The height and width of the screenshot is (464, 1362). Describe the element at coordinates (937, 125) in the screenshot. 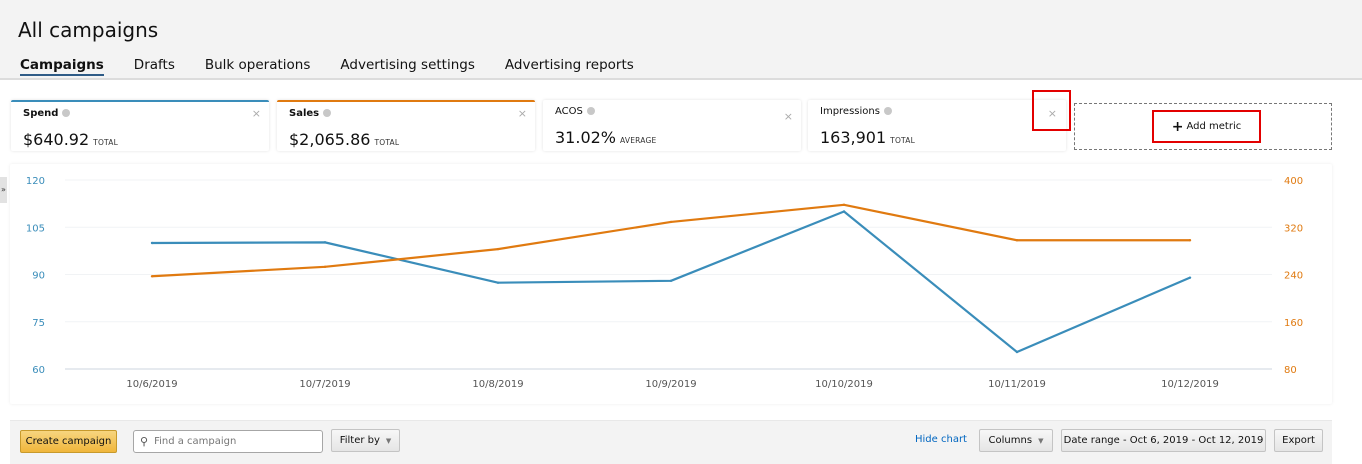

I see `metric-card-impressions: Impressions 163,901 TOTAL ×` at that location.